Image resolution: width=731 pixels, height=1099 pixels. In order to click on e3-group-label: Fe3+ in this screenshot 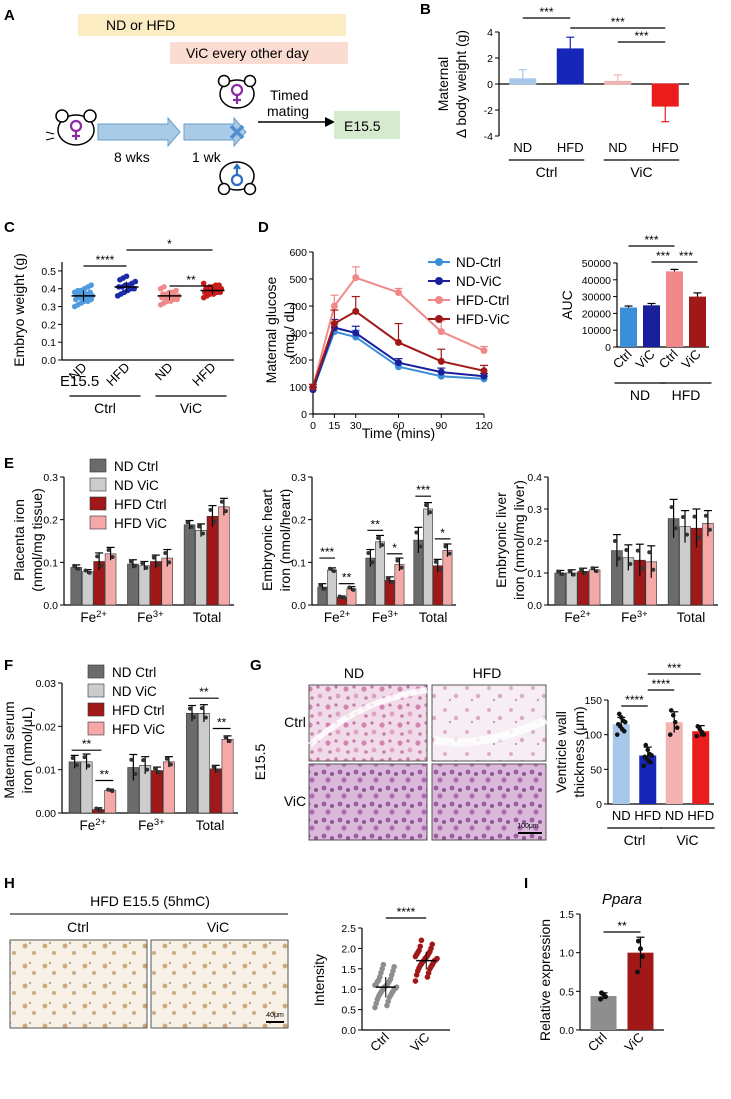, I will do `click(634, 617)`.